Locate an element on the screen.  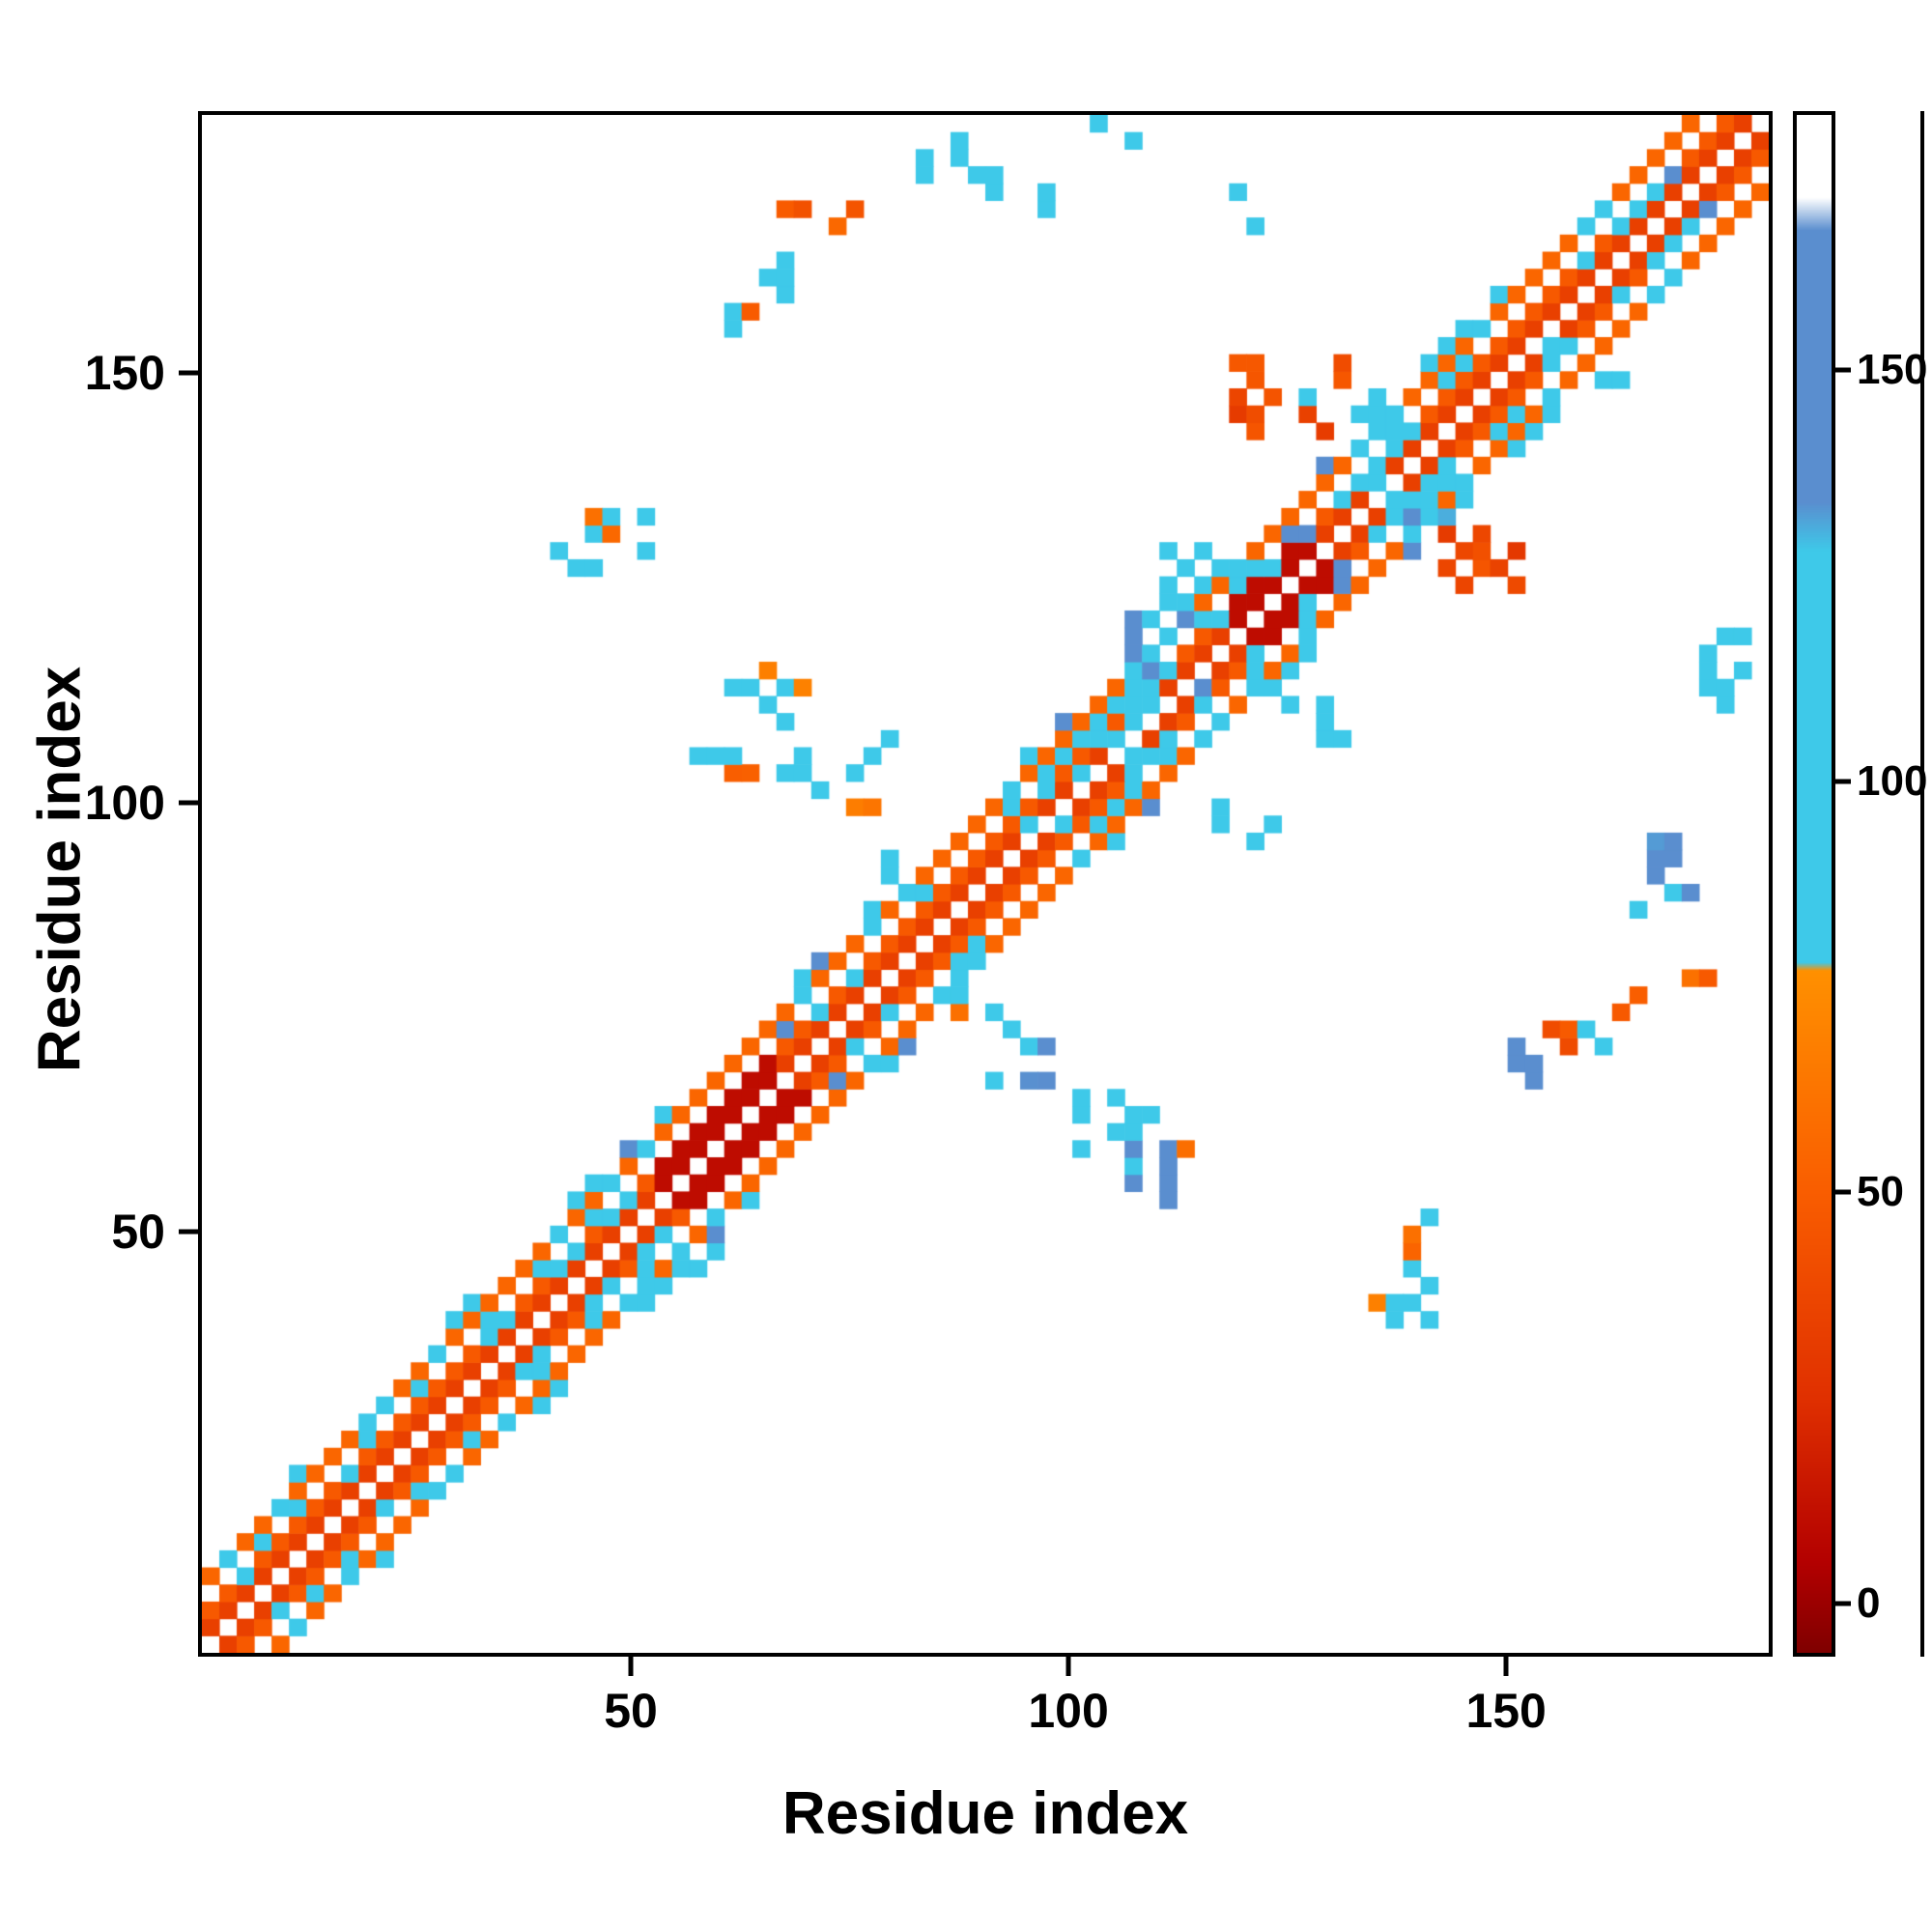
colorbar-gradient is located at coordinates (1814, 884).